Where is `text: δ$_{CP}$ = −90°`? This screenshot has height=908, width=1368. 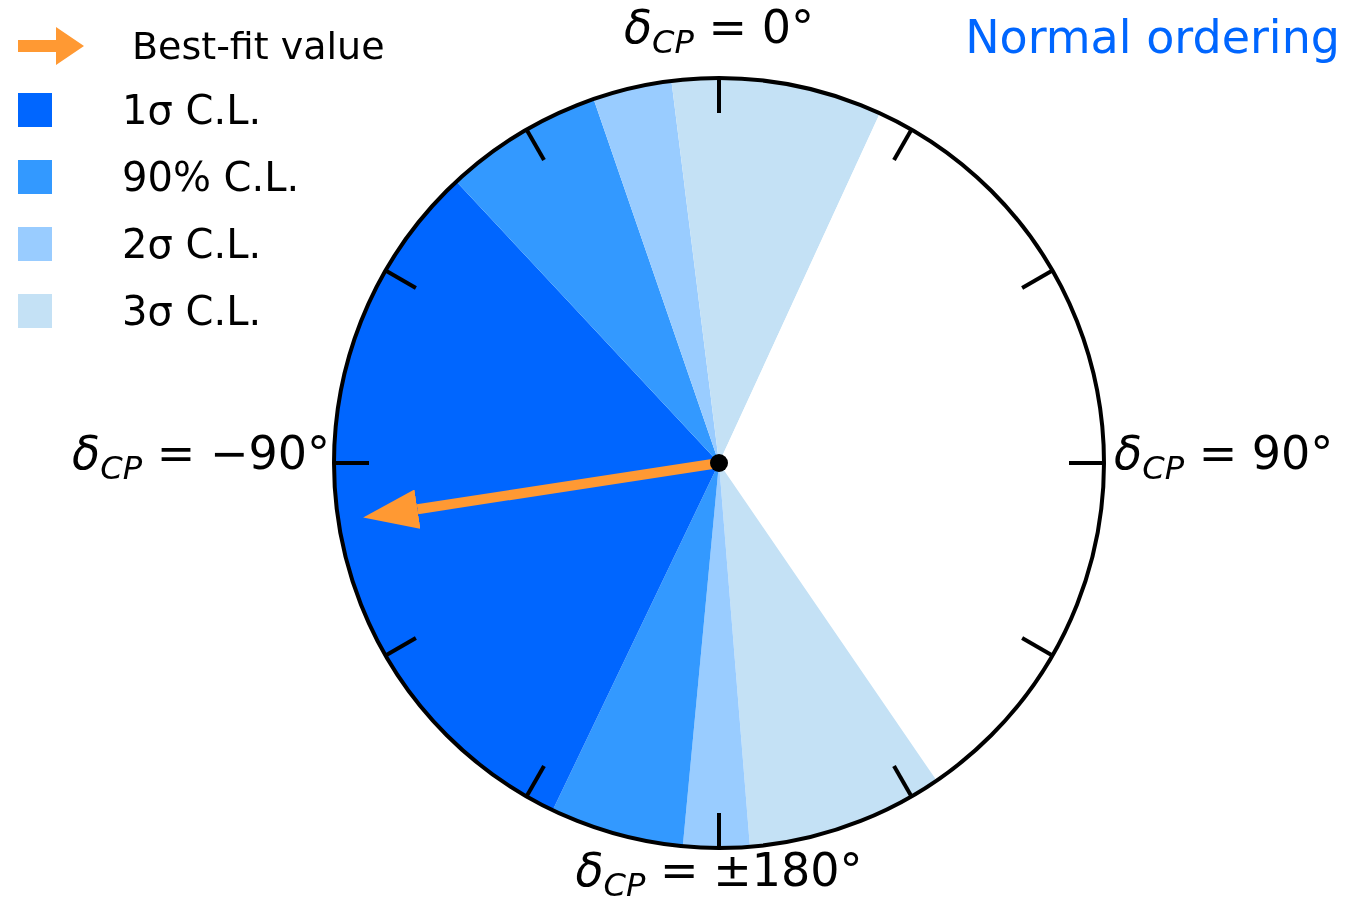 text: δ$_{CP}$ = −90° is located at coordinates (201, 457).